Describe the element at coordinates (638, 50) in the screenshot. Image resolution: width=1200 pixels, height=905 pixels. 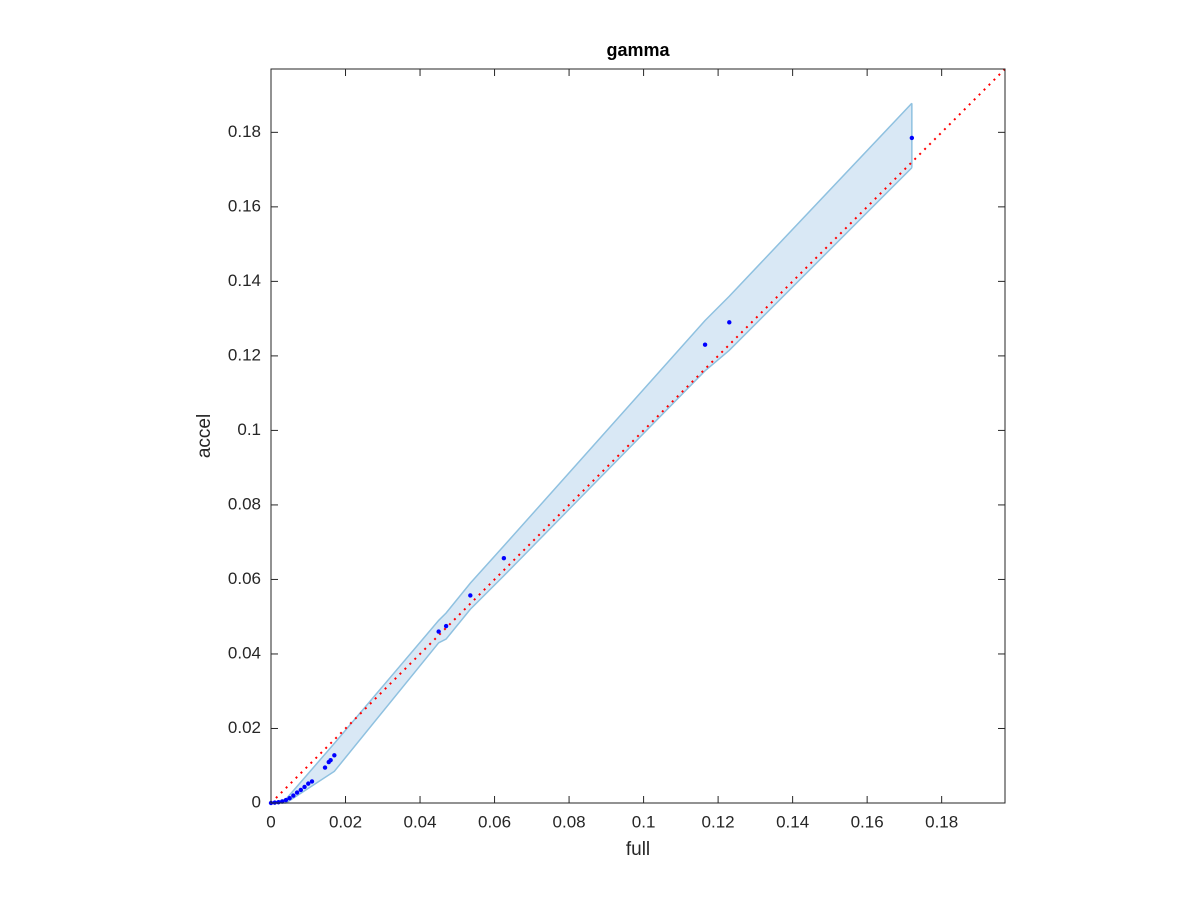
I see `chart-title: gamma` at that location.